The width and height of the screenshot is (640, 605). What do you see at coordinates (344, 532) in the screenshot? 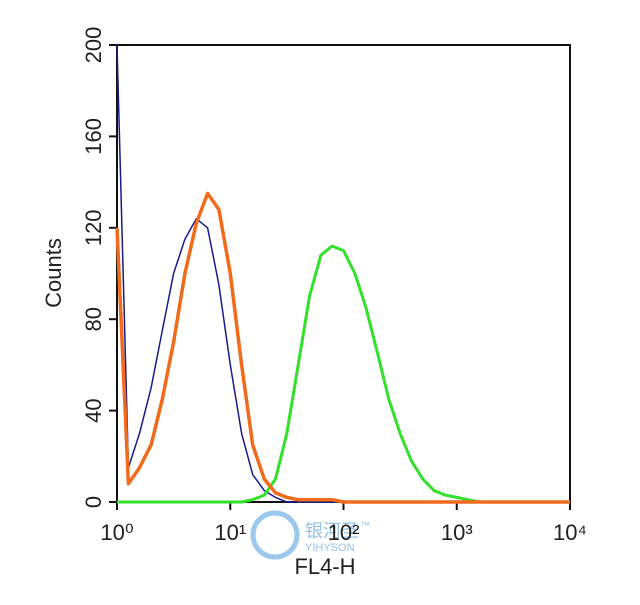
I see `x-tick-label: 10²` at bounding box center [344, 532].